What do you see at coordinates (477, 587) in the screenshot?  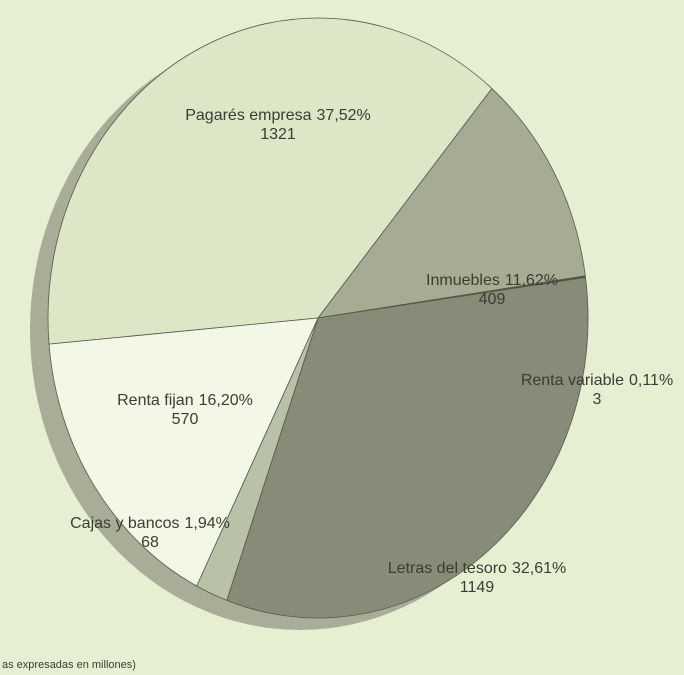 I see `value-label: 1149` at bounding box center [477, 587].